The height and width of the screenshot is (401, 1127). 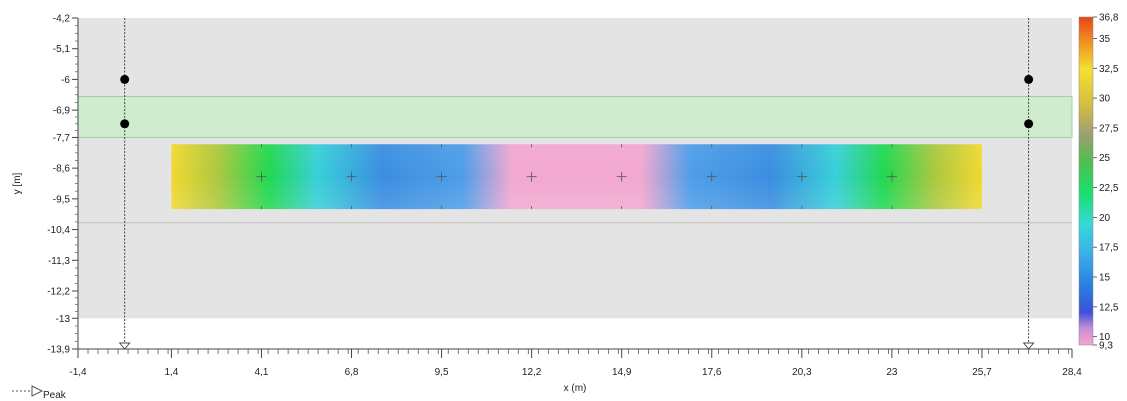 I want to click on colorbar-tick-label: 15, so click(x=1105, y=278).